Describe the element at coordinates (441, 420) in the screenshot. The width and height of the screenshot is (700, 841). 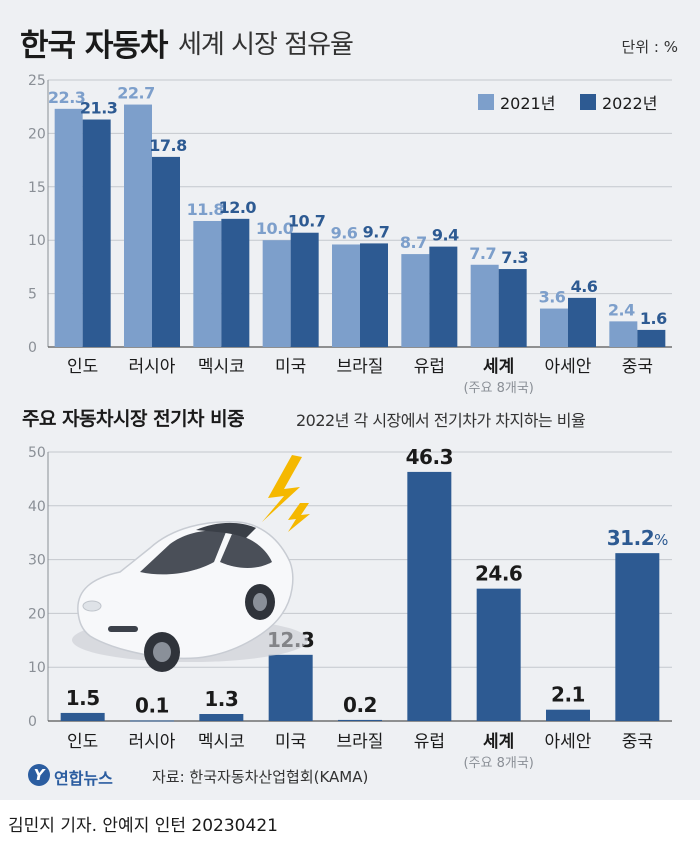
I see `section2-subtitle: 2022년 각 시장에서 전기차가 차지하는 비율` at that location.